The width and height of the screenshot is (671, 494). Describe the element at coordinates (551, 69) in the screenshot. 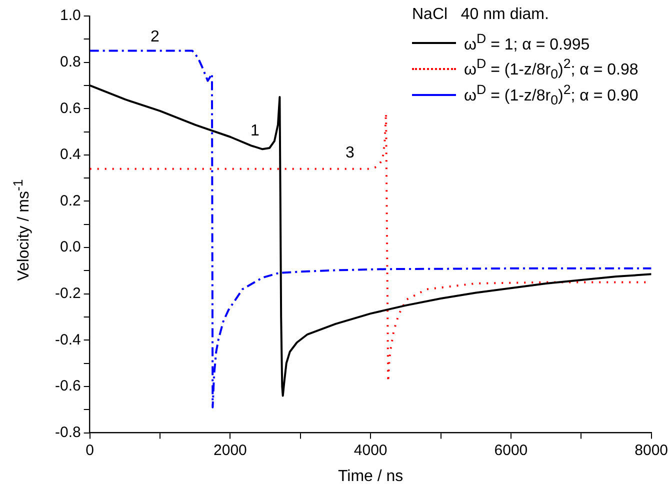

I see `legend-label: ω$^{D}$ = (1-z/8r$_{0}$)$^{2}$; α = 0.98` at that location.